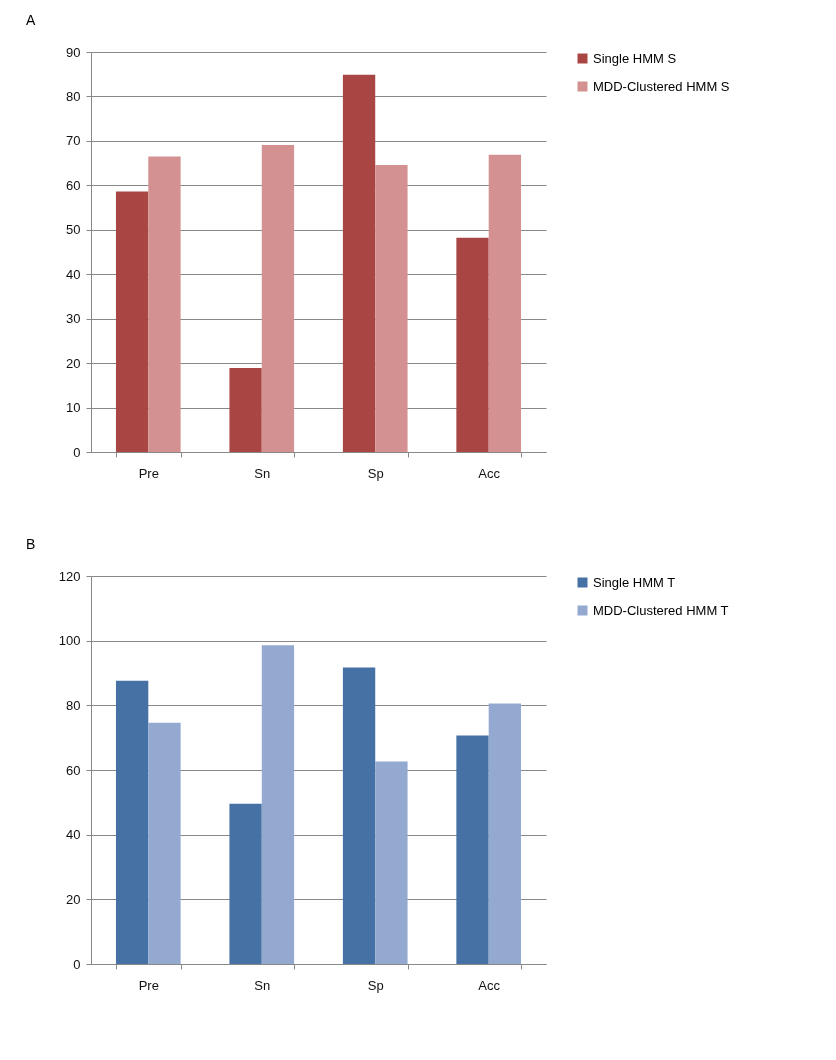 The width and height of the screenshot is (836, 1060). What do you see at coordinates (661, 610) in the screenshot?
I see `legend-label: MDD-Clustered HMM T` at bounding box center [661, 610].